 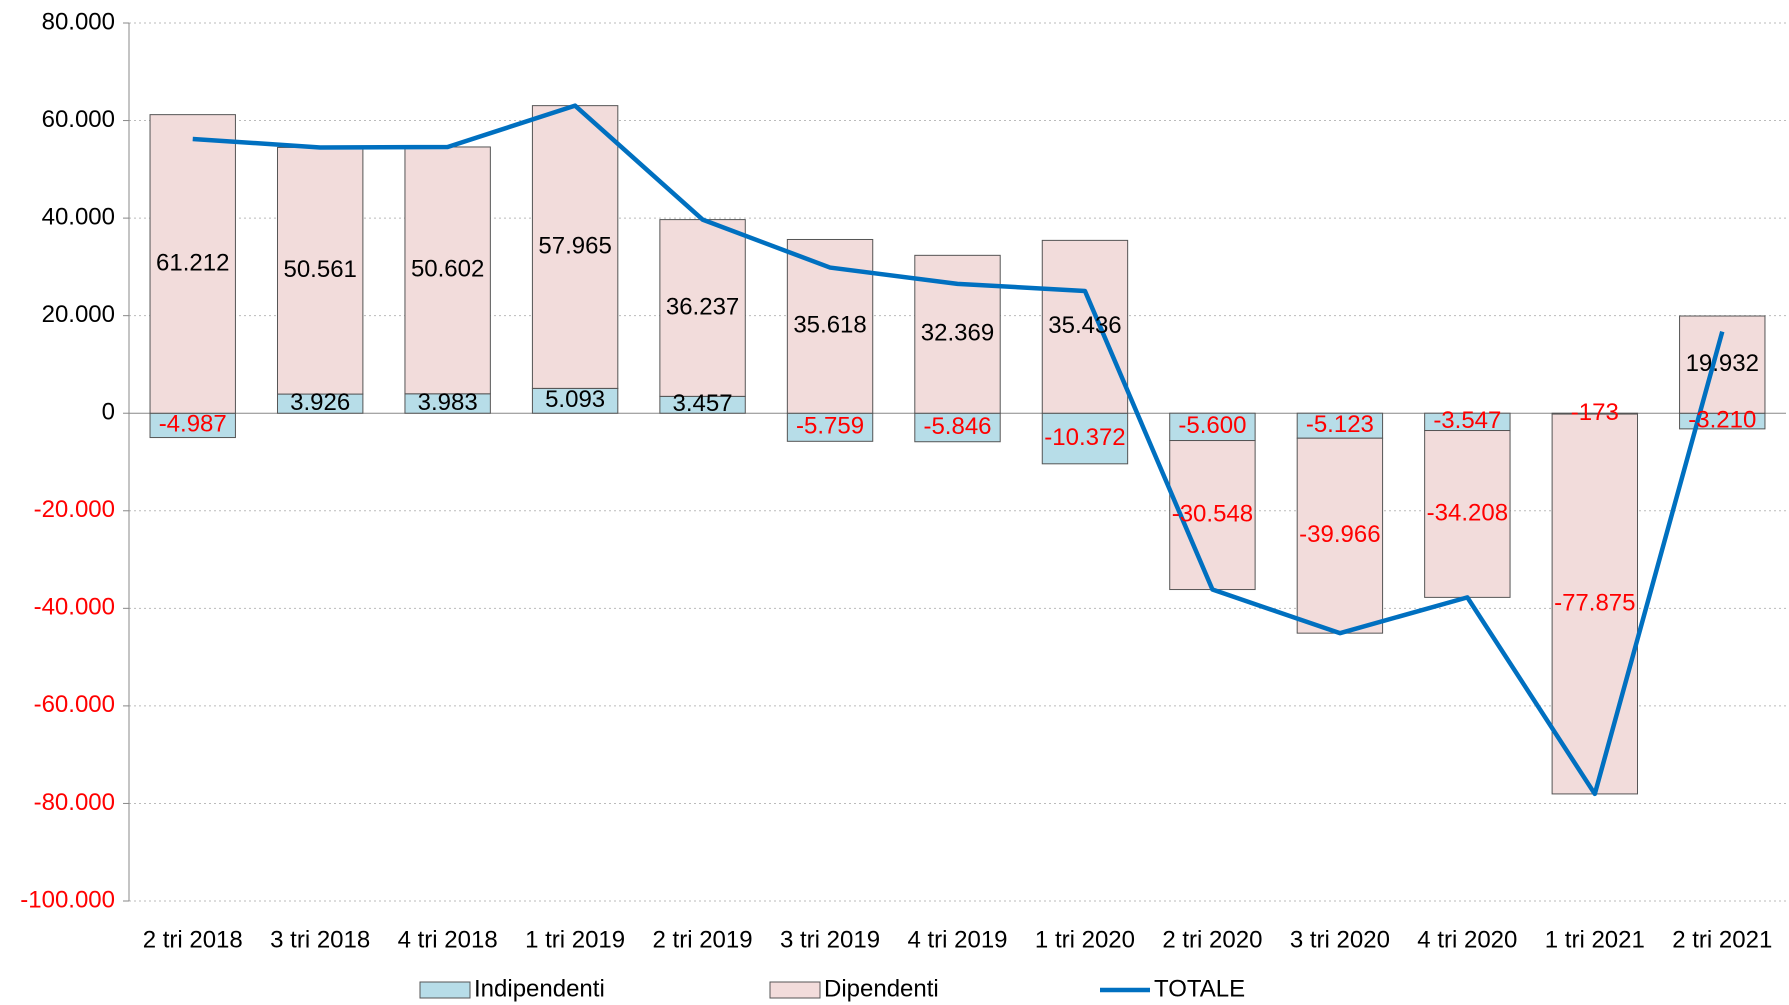 What do you see at coordinates (575, 399) in the screenshot?
I see `data-label: 5.093` at bounding box center [575, 399].